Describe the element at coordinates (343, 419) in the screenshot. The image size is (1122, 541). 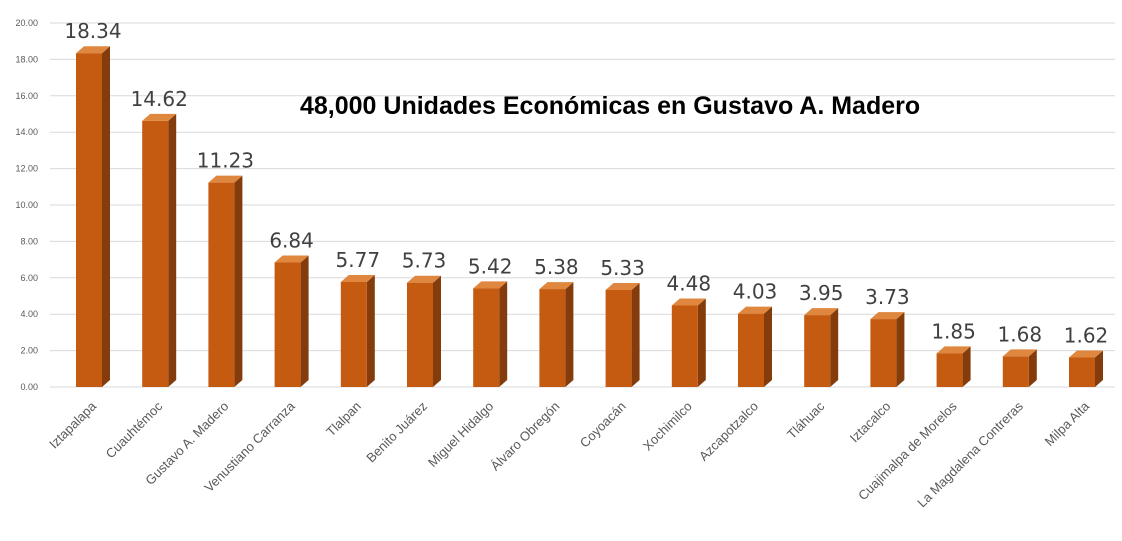
I see `x-tick-label: Tlalpan` at that location.